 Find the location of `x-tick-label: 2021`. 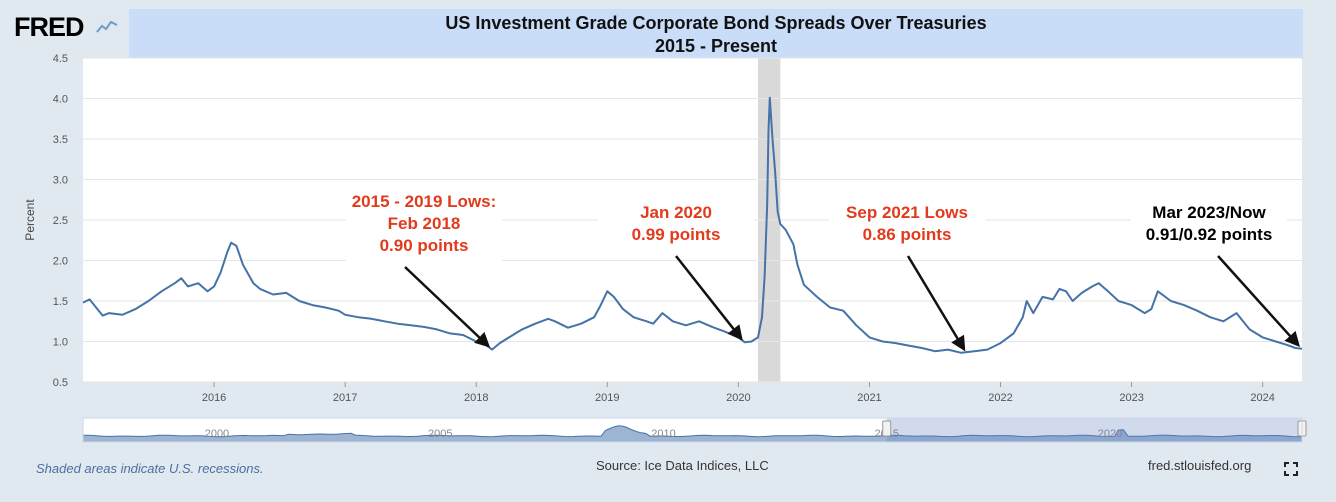

x-tick-label: 2021 is located at coordinates (869, 398).